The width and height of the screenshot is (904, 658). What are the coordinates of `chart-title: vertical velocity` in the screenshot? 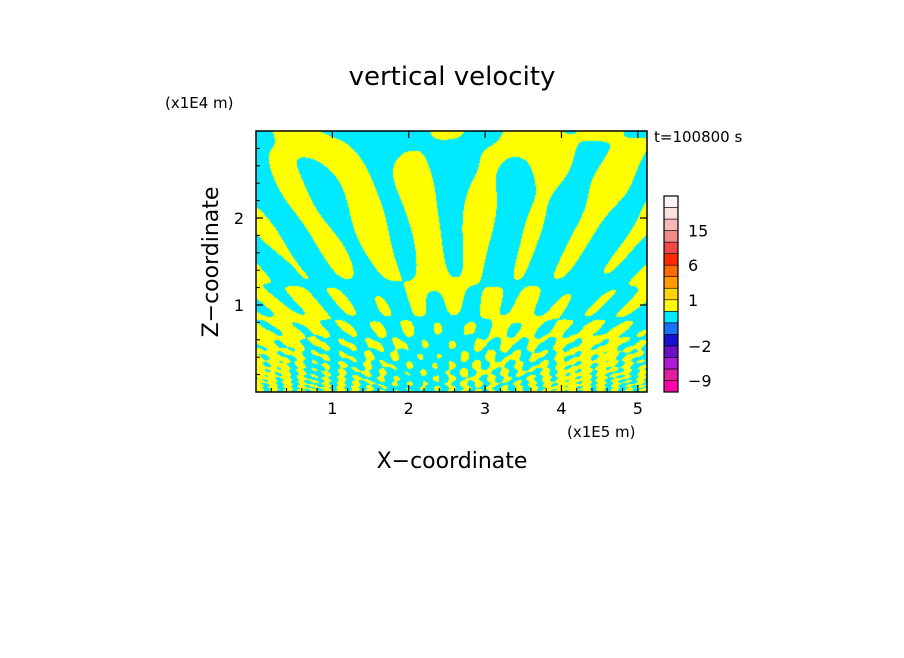 It's located at (452, 77).